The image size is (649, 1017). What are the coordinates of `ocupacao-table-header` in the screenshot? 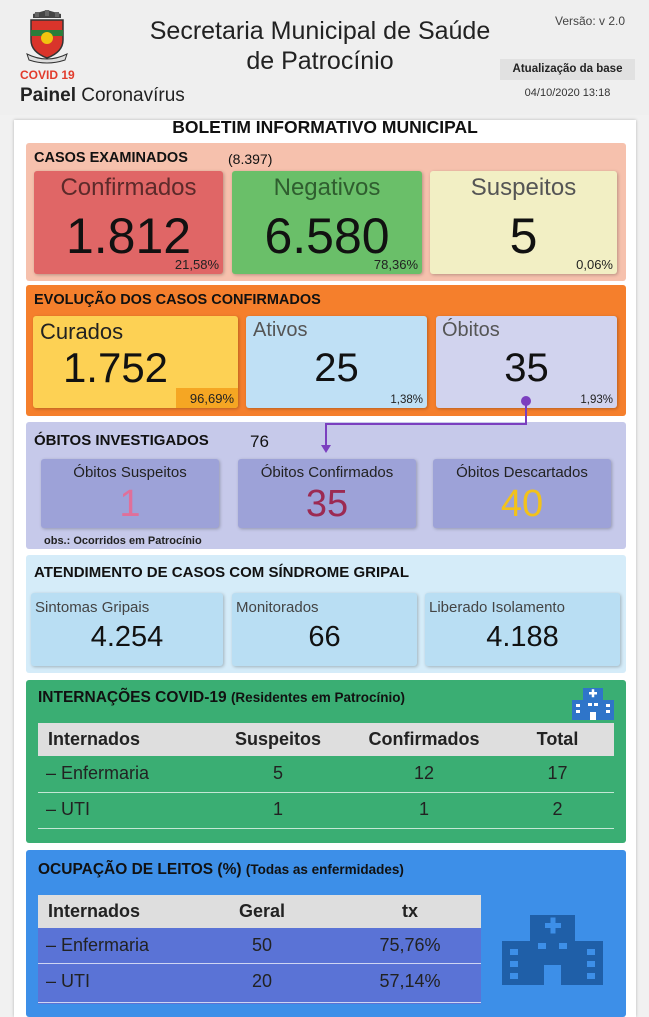 It's located at (259, 911).